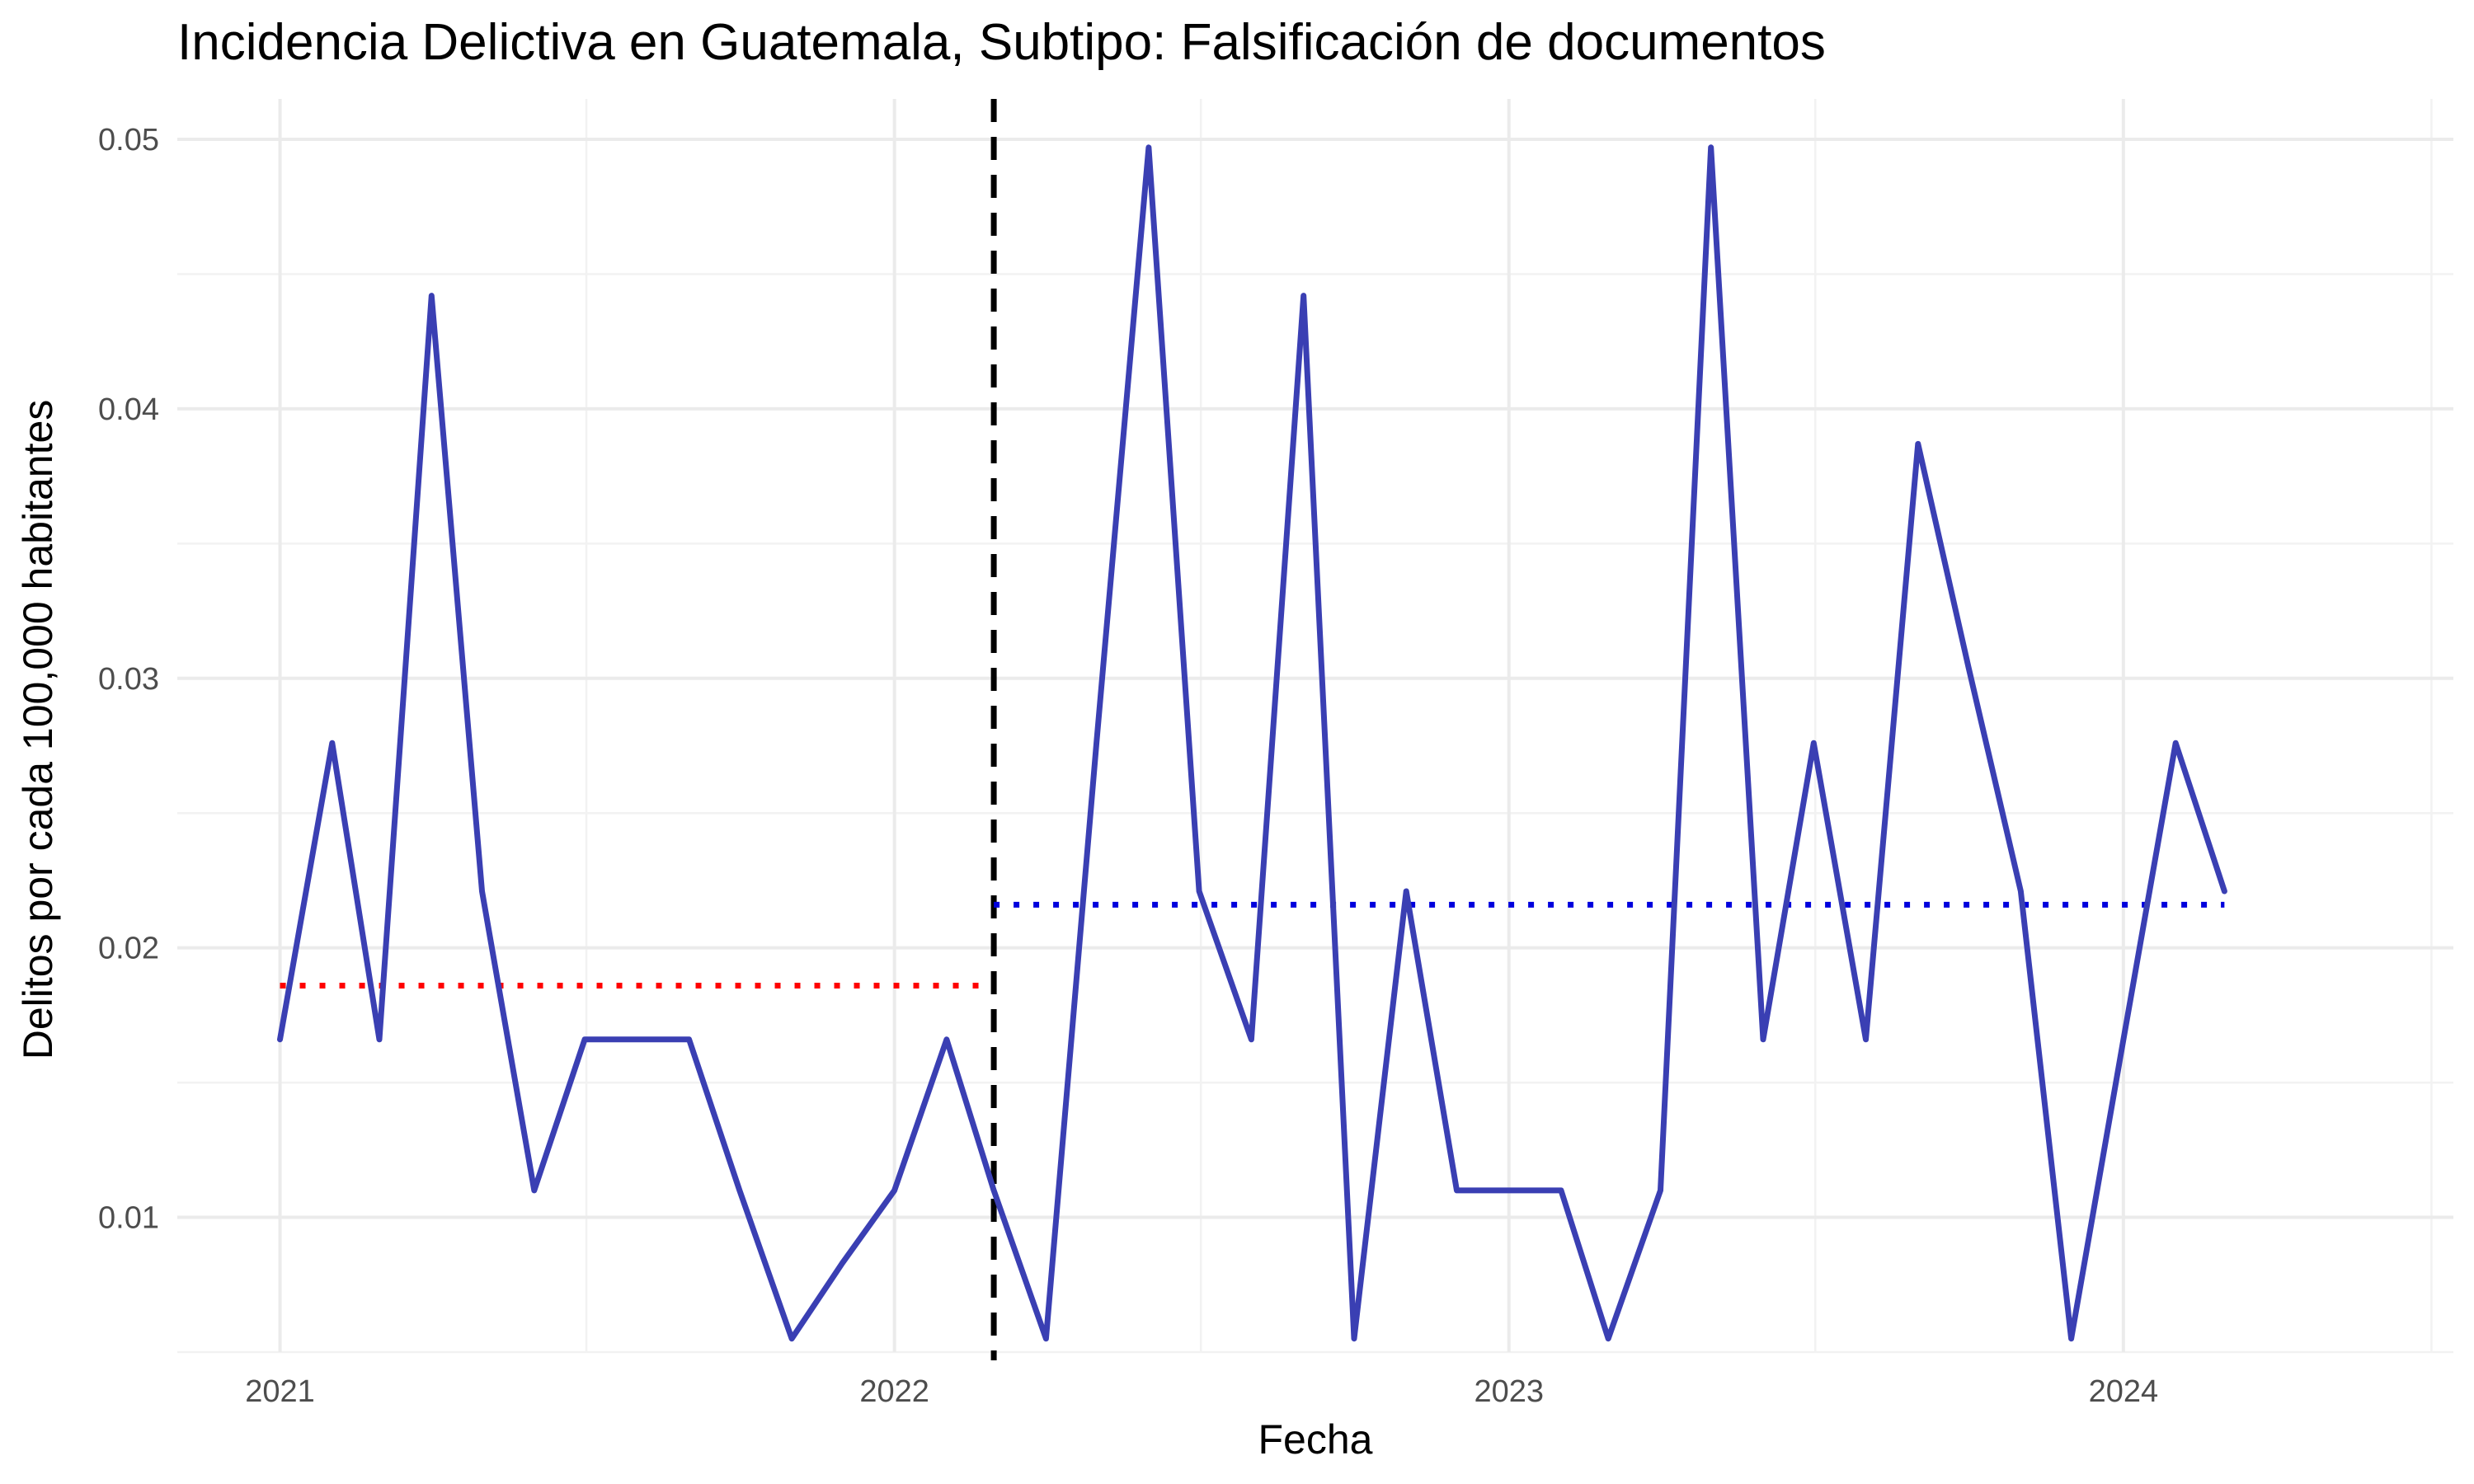 The image size is (2474, 1484). I want to click on x-tick-label: 2023, so click(1509, 1391).